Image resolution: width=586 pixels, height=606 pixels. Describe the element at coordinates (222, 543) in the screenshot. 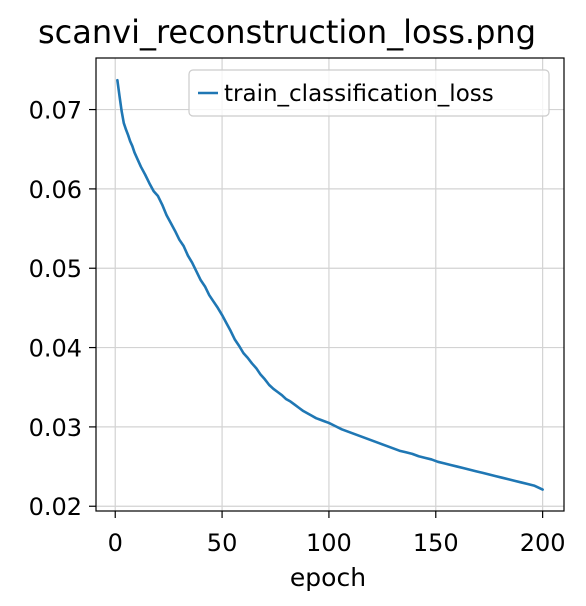

I see `x-tick-label: 50` at that location.